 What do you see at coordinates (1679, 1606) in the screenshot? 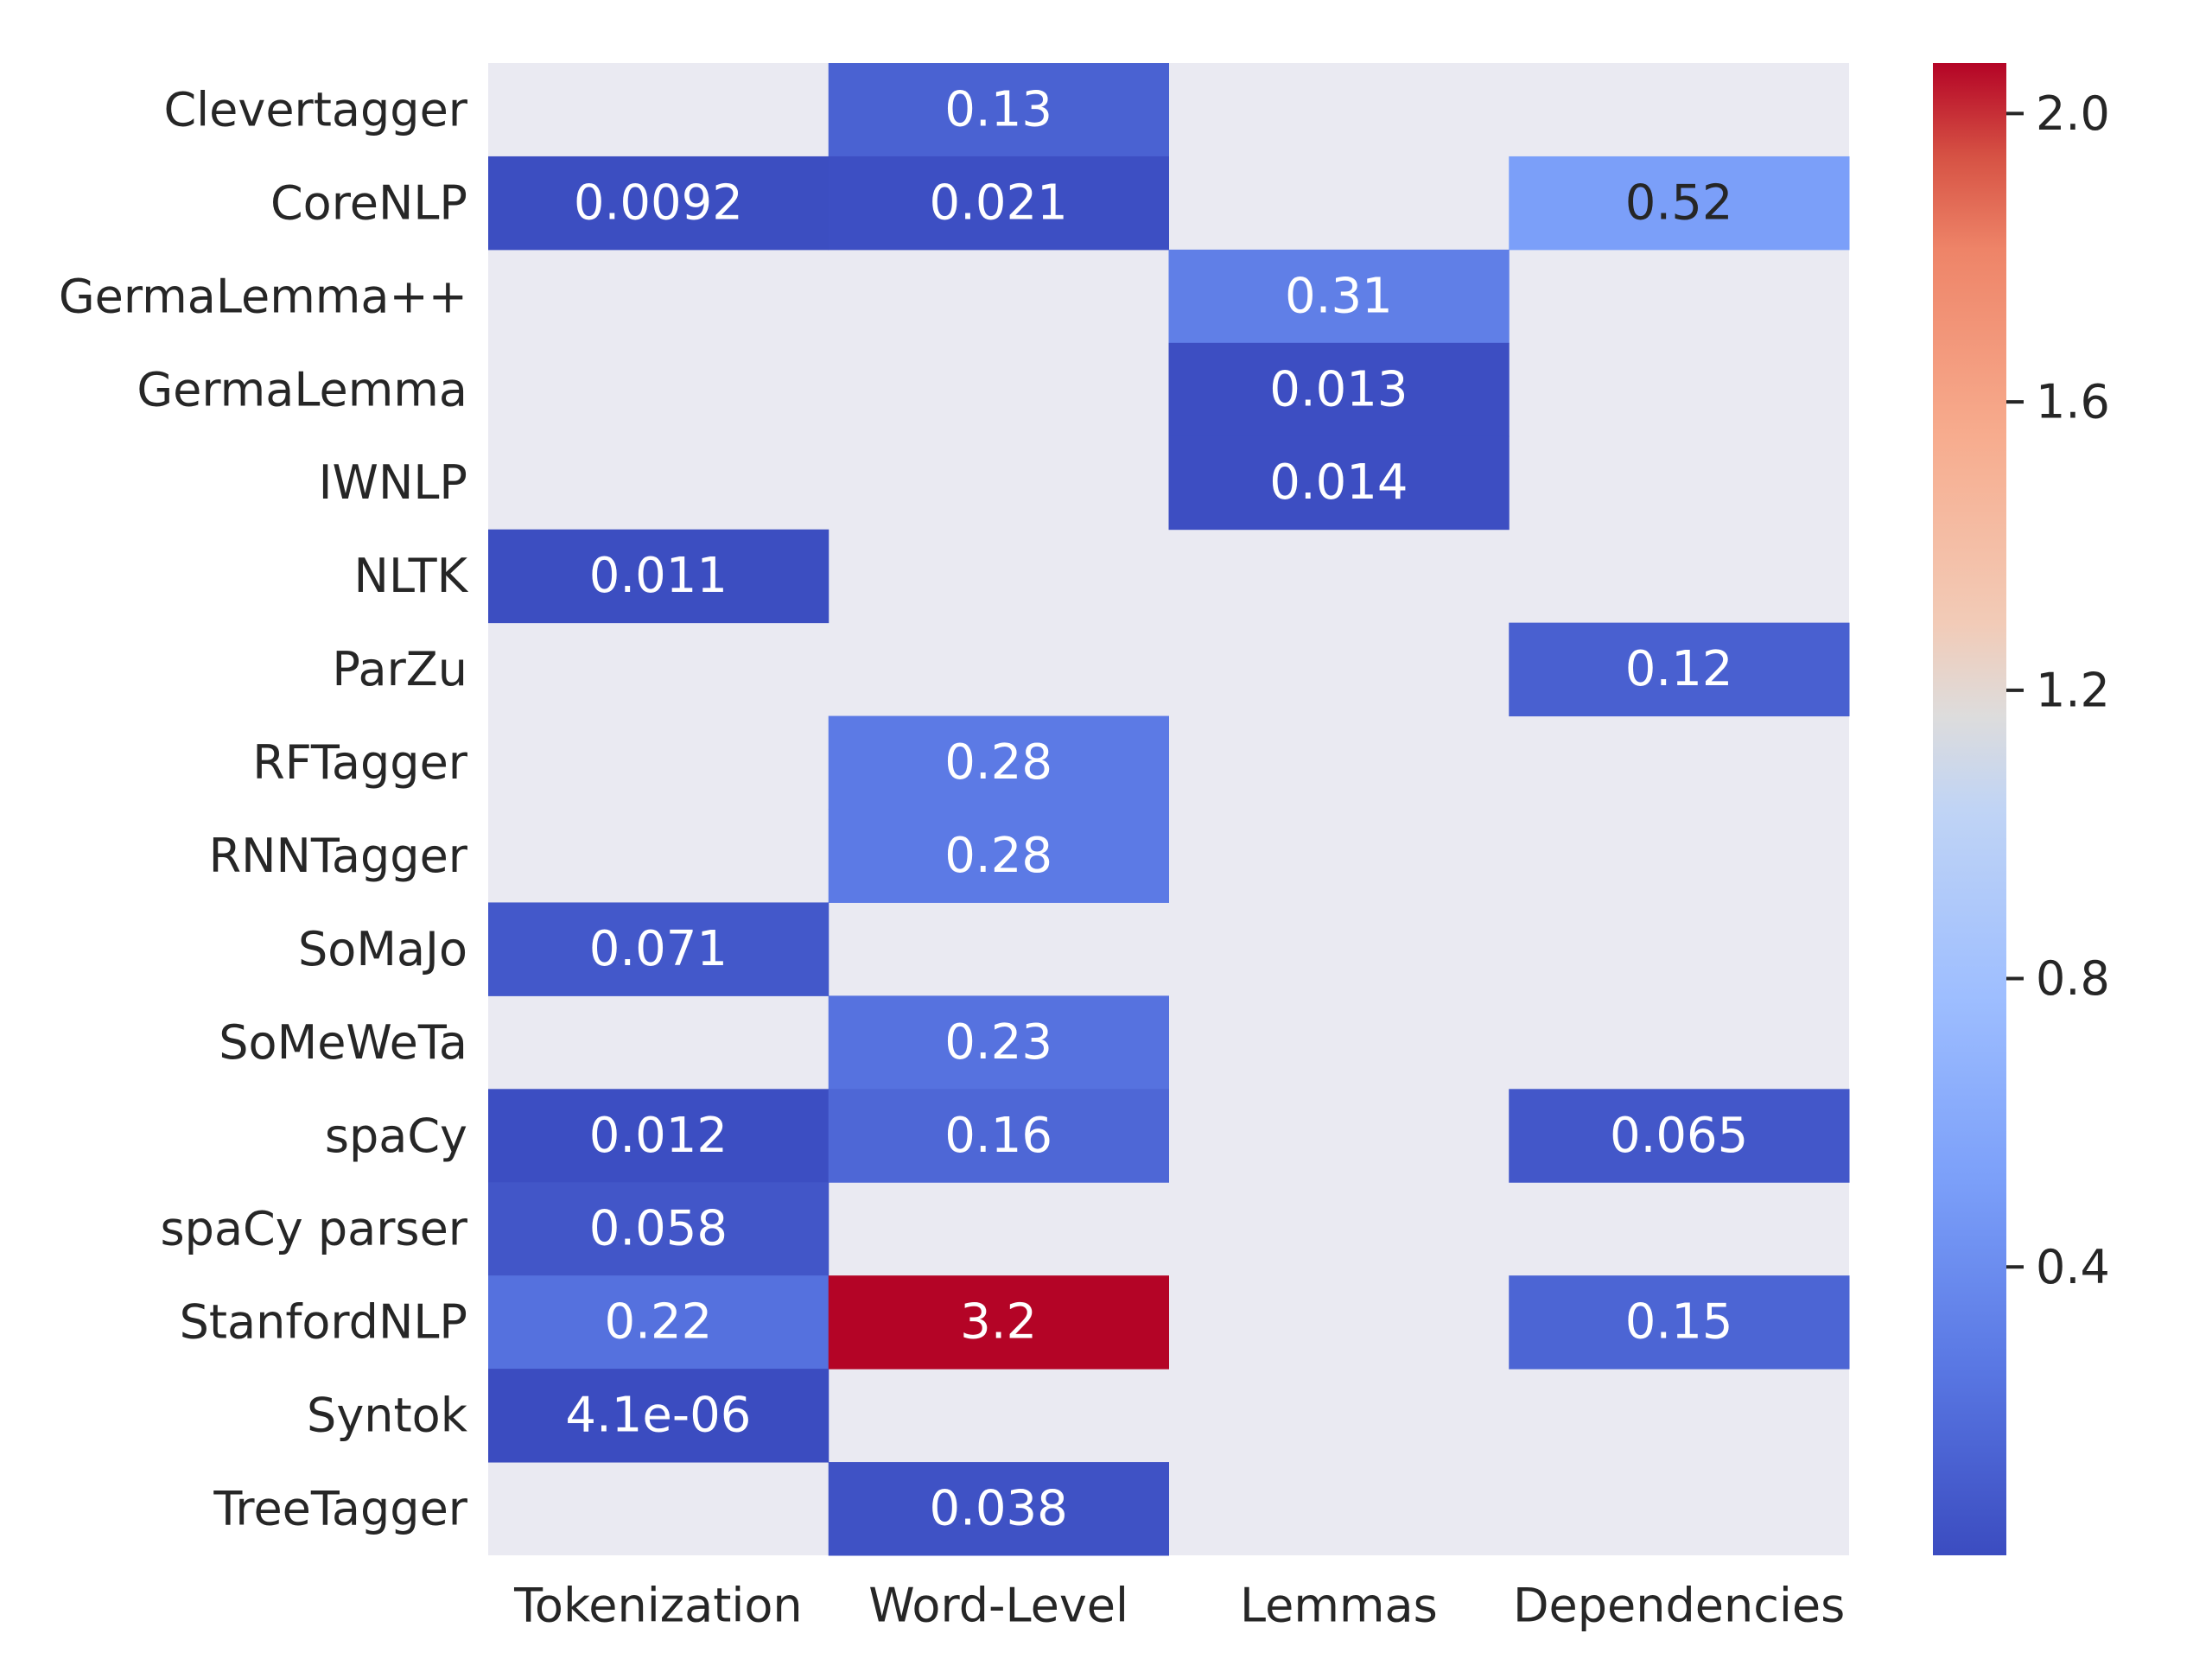
I see `column-label-dependencies: Dependencies` at bounding box center [1679, 1606].